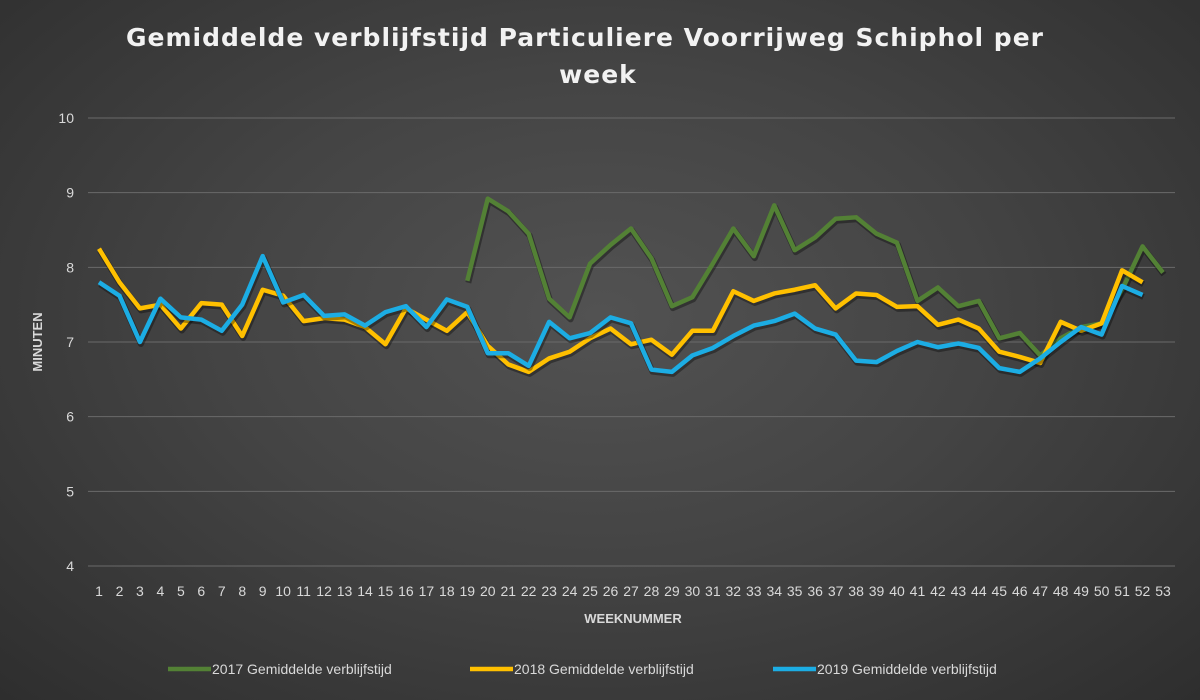 The width and height of the screenshot is (1200, 700). Describe the element at coordinates (754, 591) in the screenshot. I see `x-tick-label: 33` at that location.